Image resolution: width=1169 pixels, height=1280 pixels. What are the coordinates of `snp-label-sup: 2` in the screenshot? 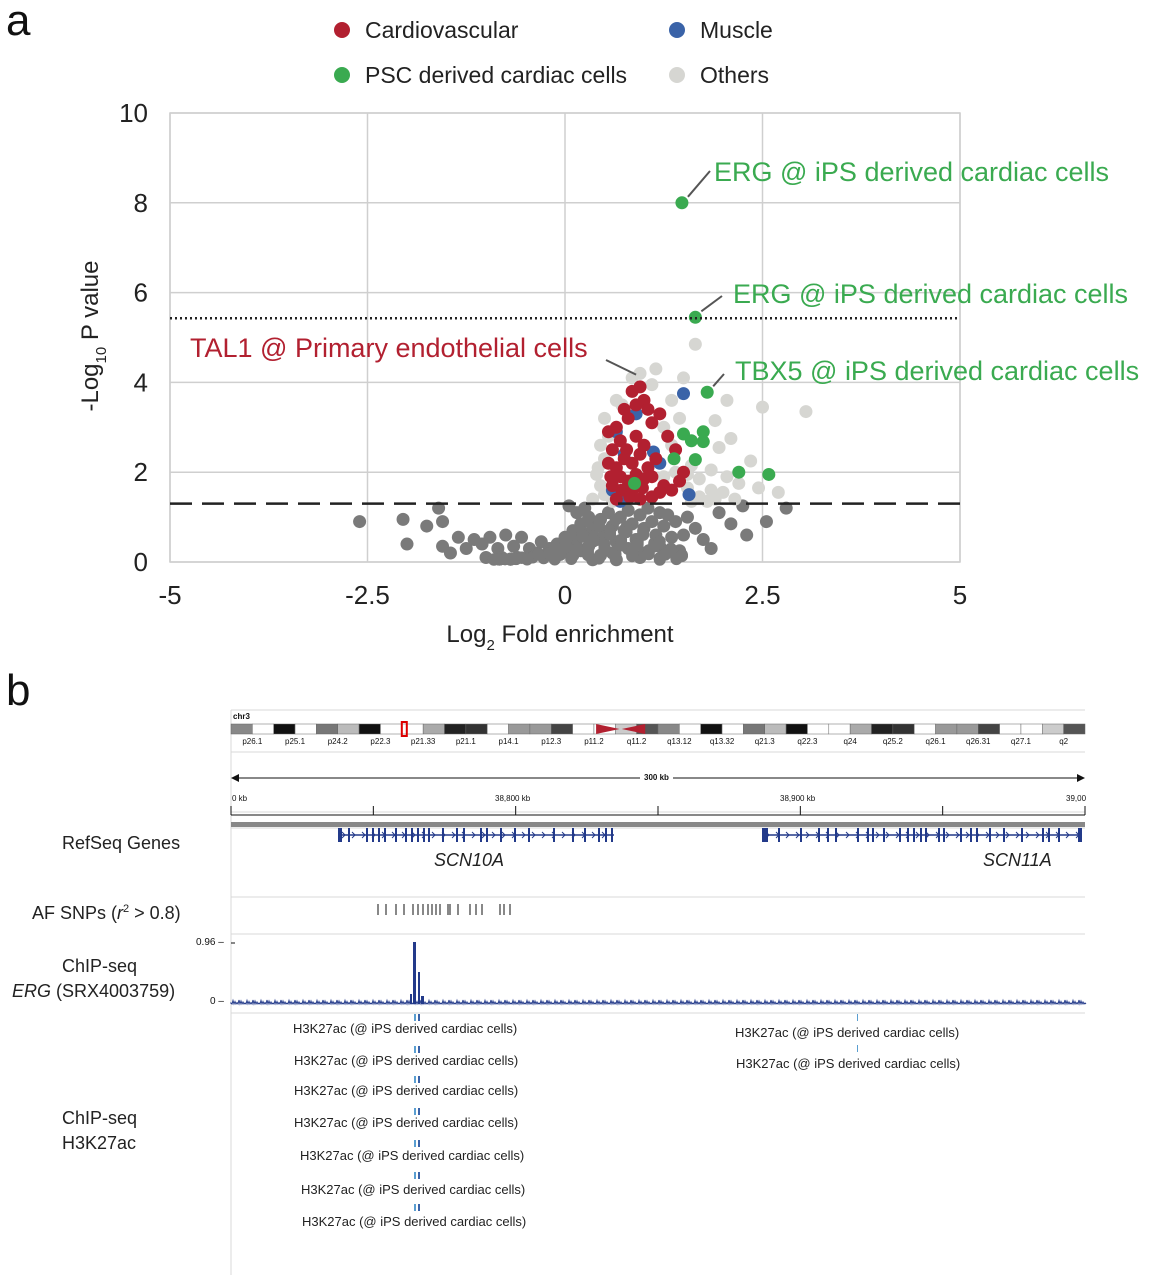 It's located at (126, 909).